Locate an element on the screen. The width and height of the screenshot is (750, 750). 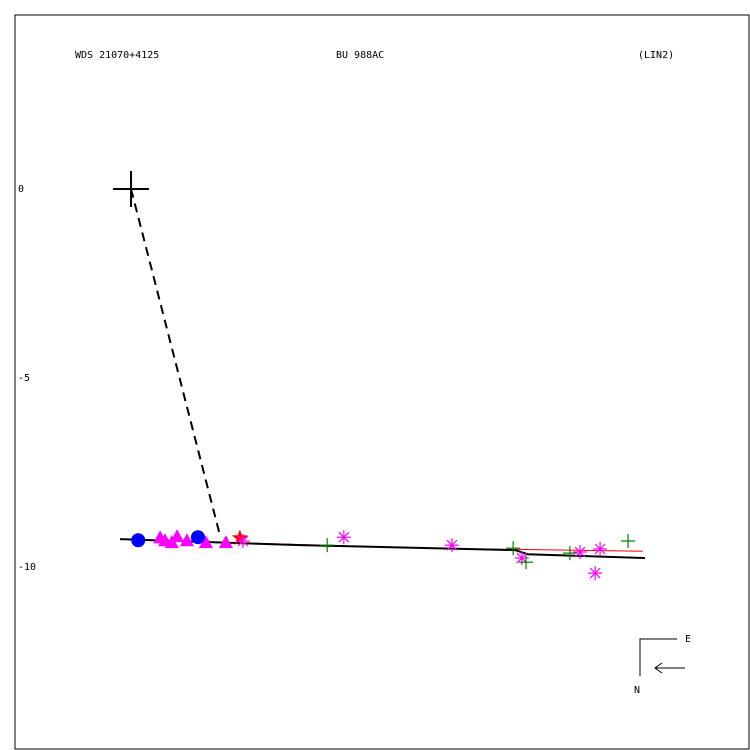
chart-title: WDS 21070+4125 is located at coordinates (117, 55).